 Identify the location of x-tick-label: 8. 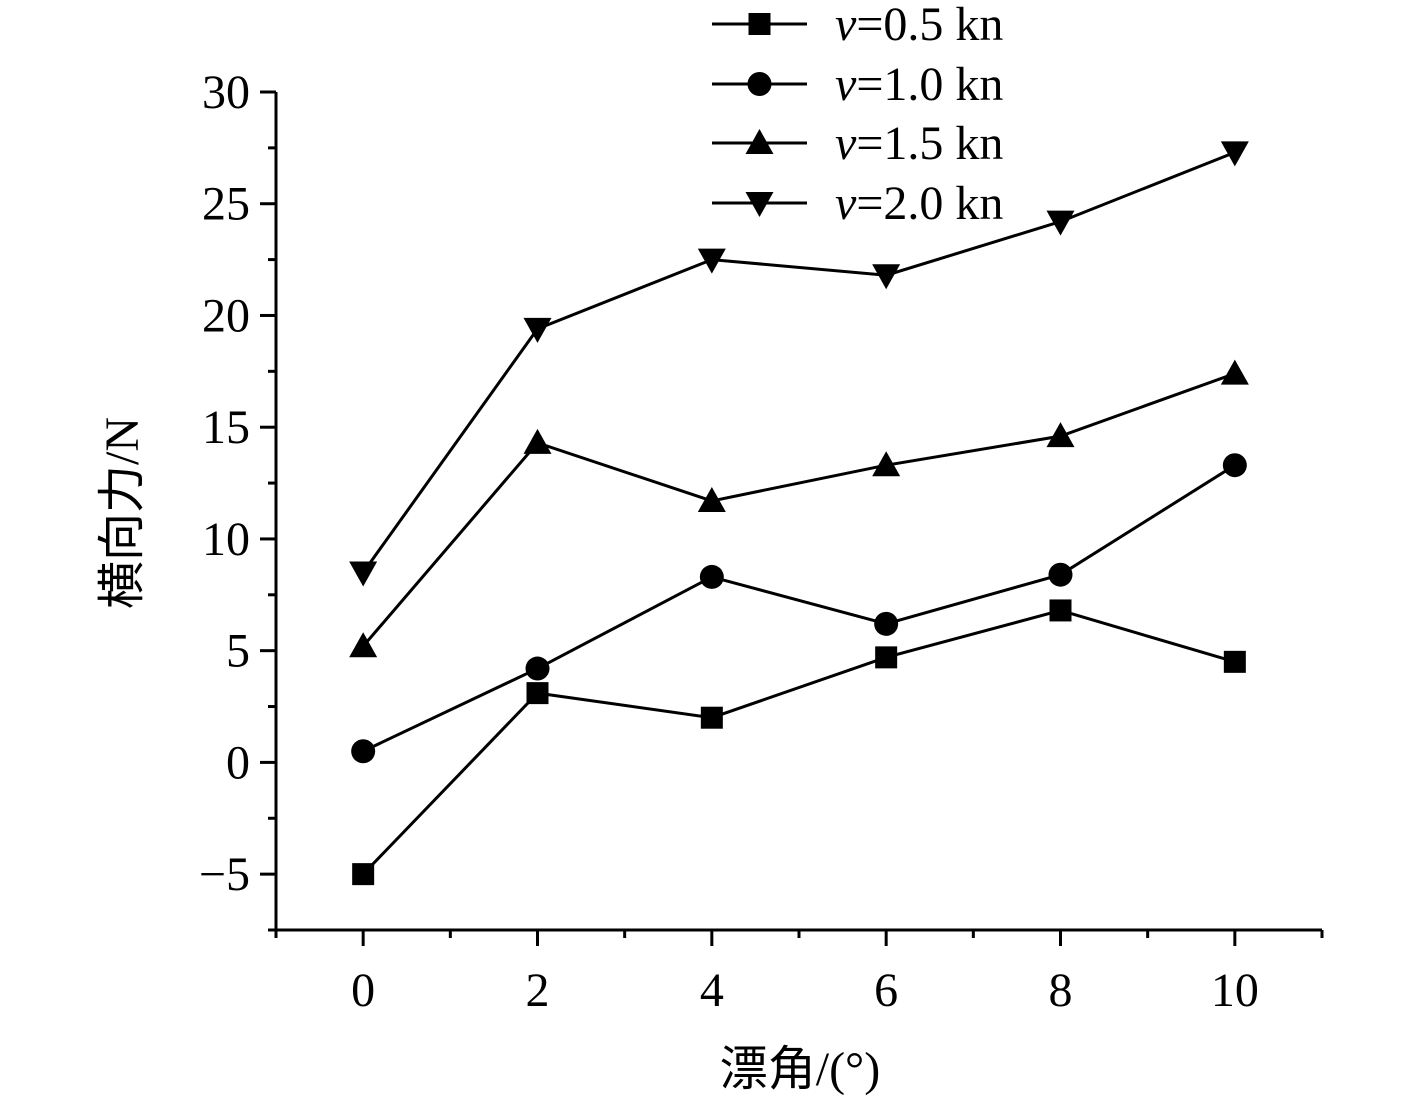
(1061, 990).